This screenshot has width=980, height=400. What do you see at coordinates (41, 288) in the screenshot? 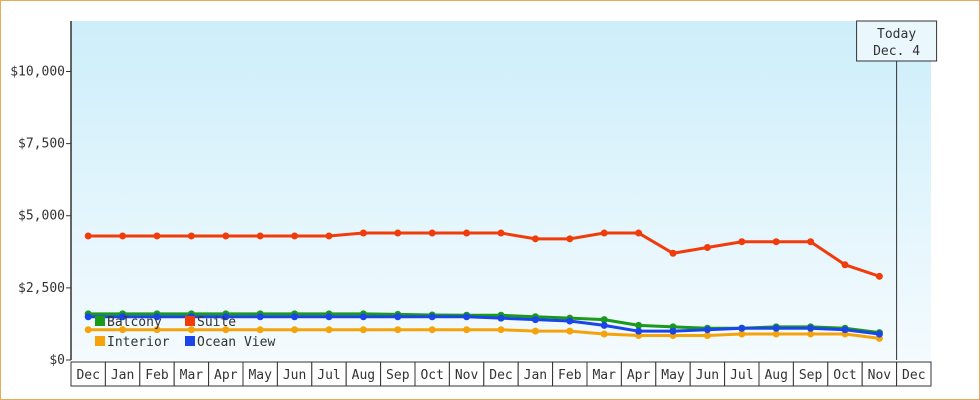
I see `y-tick-label: $2,500` at bounding box center [41, 288].